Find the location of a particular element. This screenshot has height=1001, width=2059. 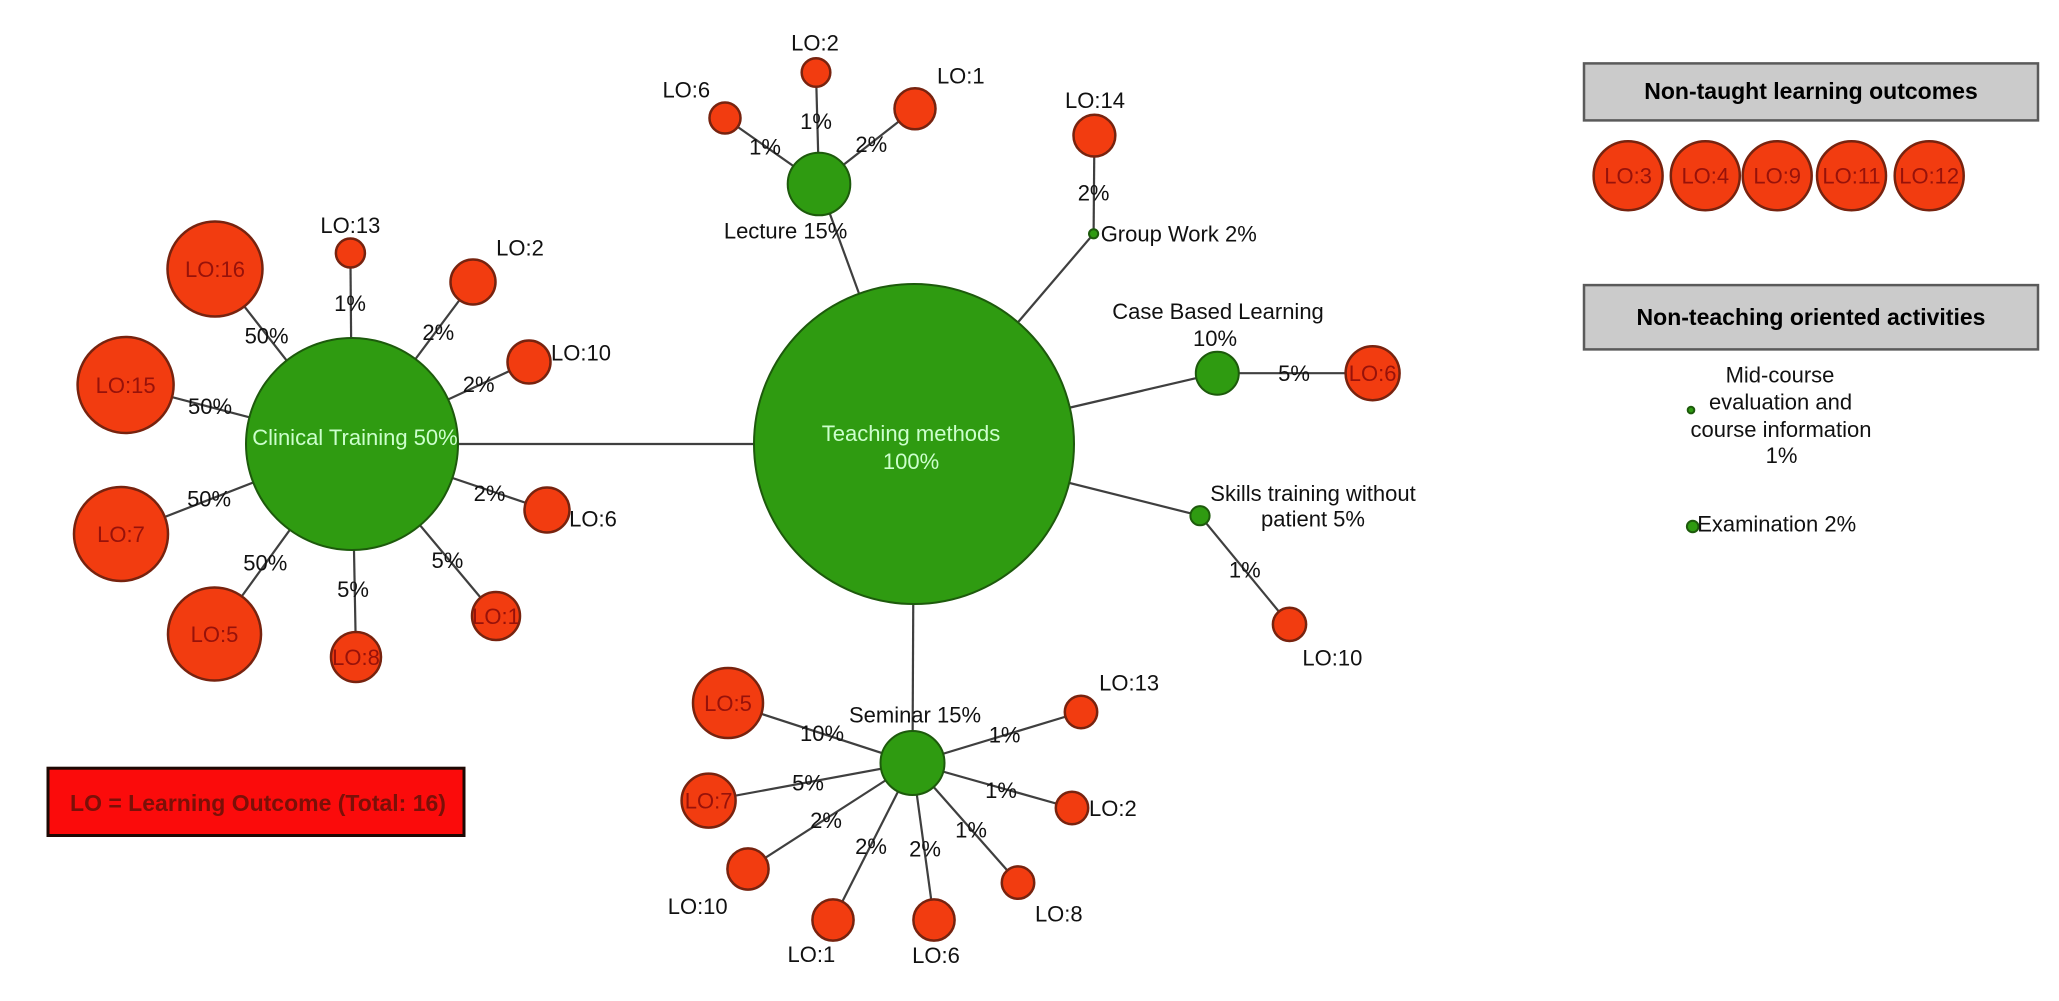

svg-text: Skills training without is located at coordinates (1312, 493).